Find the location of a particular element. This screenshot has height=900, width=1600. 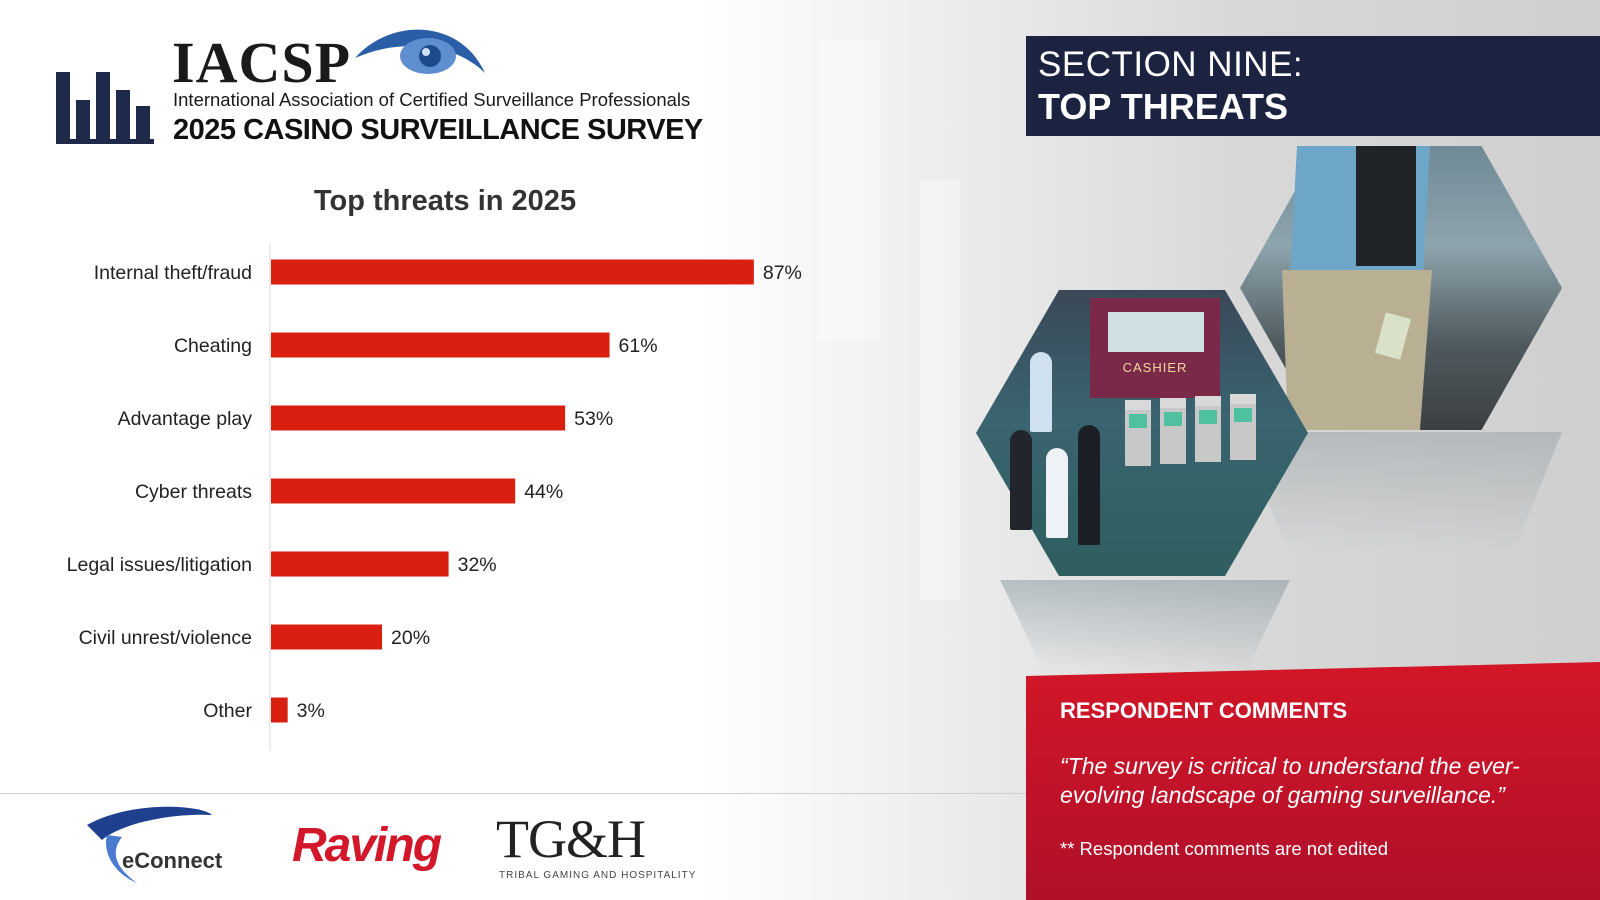

section-header-box is located at coordinates (1313, 86).